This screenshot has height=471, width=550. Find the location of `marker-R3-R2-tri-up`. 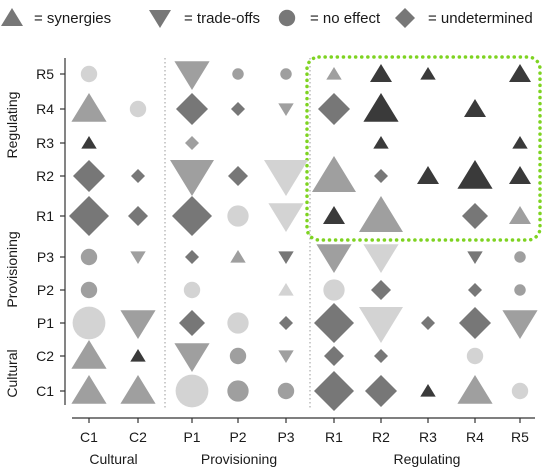

marker-R3-R2-tri-up is located at coordinates (428, 175).